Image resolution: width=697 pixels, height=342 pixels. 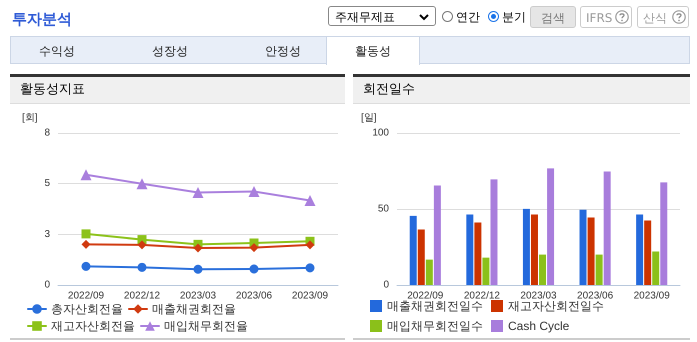 I want to click on text: IFRS, so click(x=606, y=17).